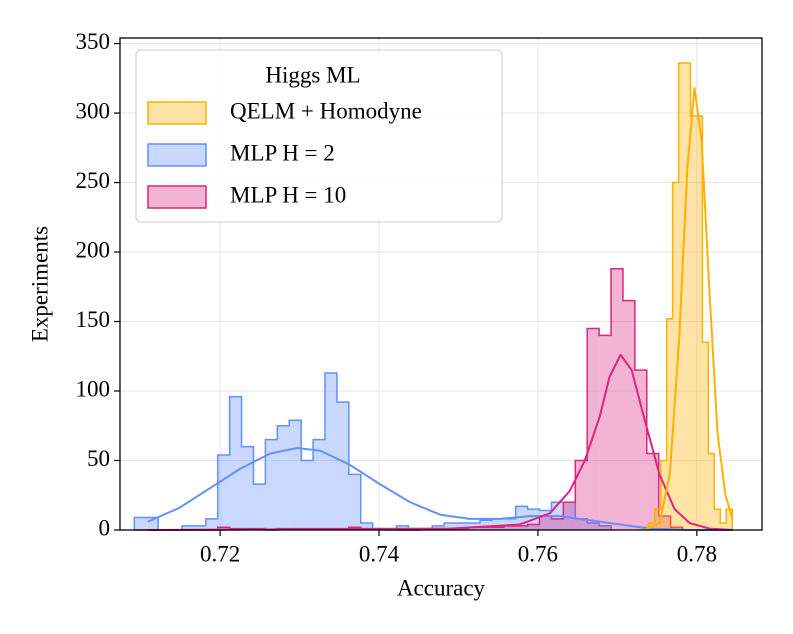 Image resolution: width=793 pixels, height=634 pixels. I want to click on legend-label: MLP H = 10, so click(288, 194).